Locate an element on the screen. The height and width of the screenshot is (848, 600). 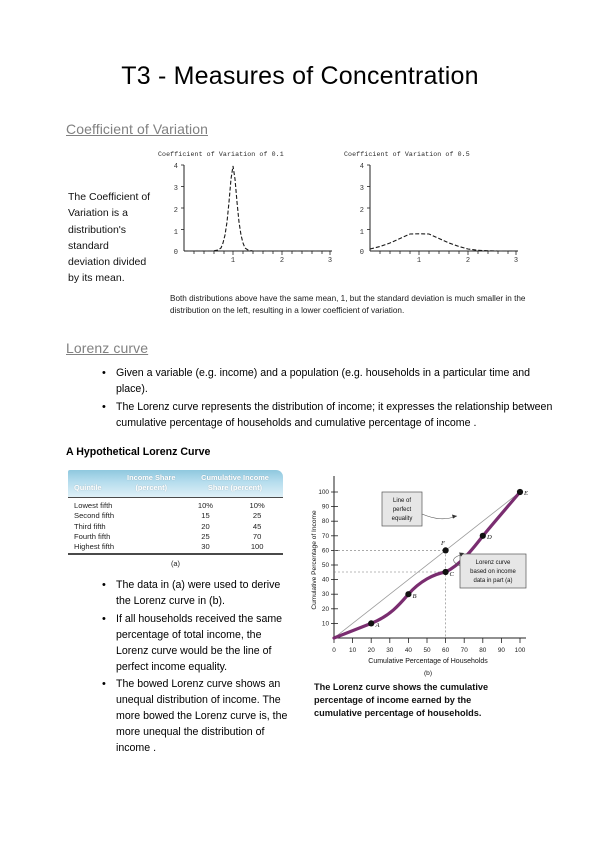
equality-annotation: Line of perfect equality is located at coordinates (419, 508).